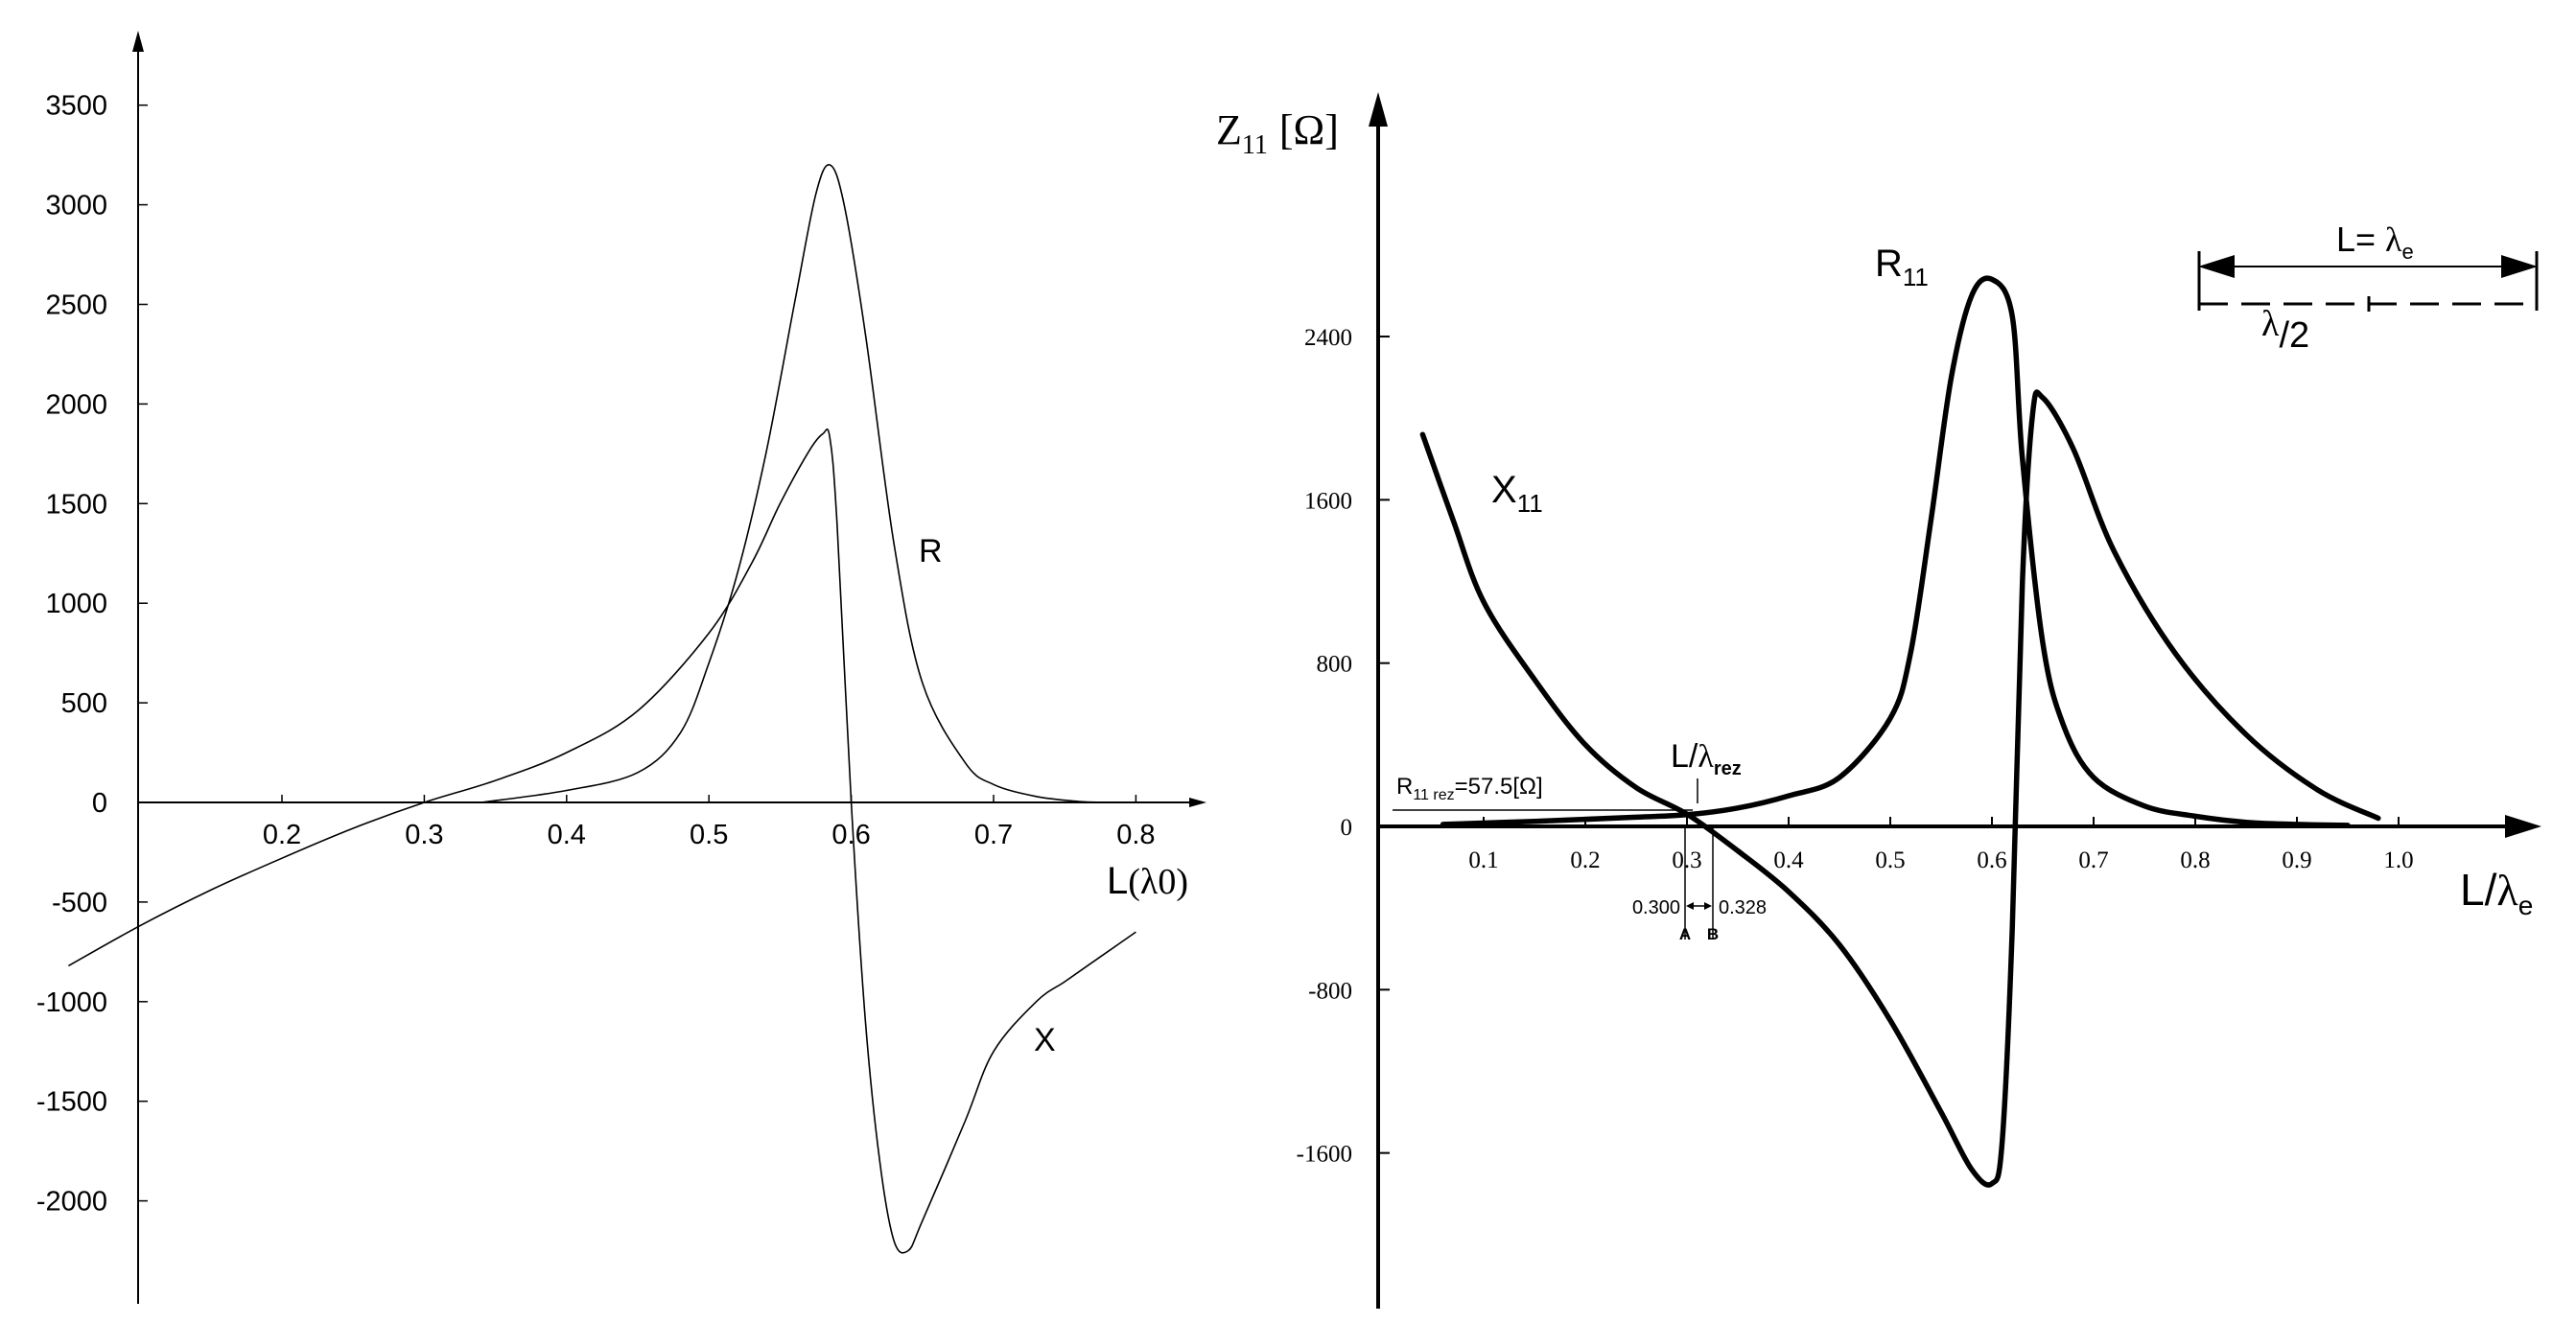  I want to click on right-y-axis-sub: 11, so click(1255, 145).